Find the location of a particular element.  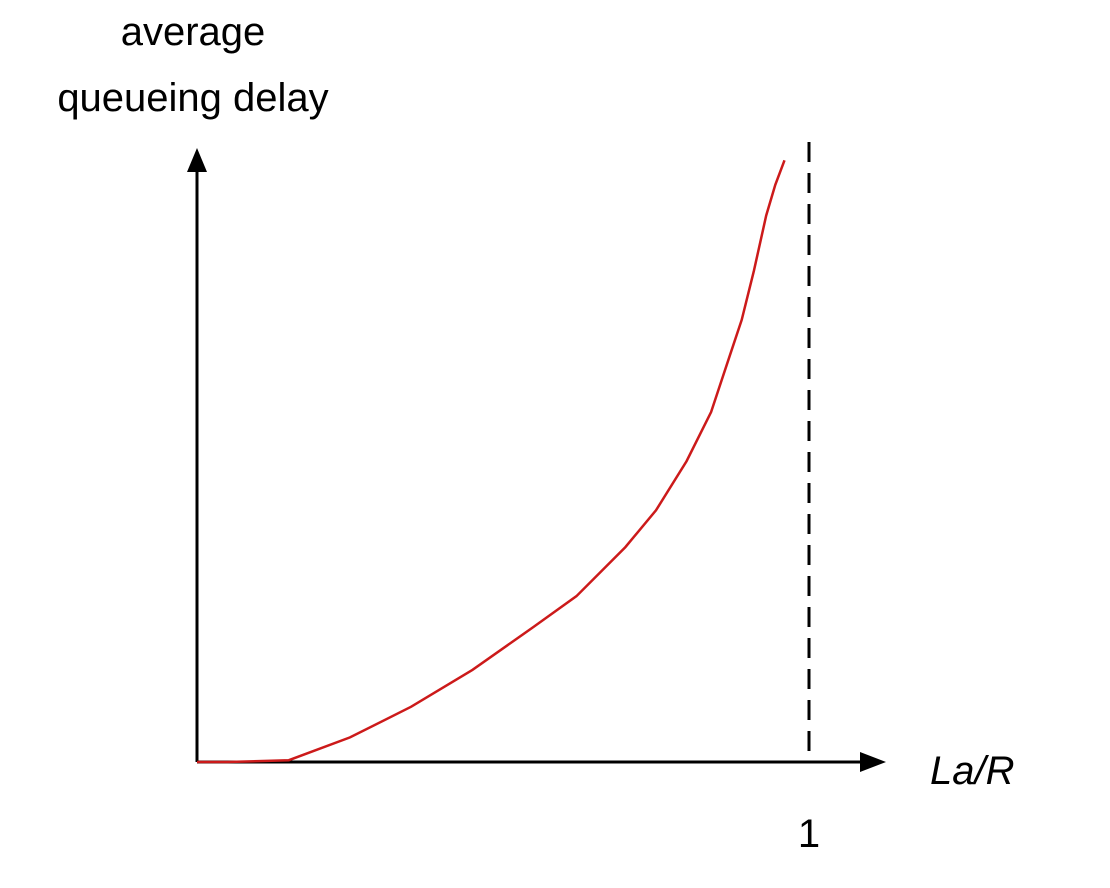

x-tick-labels: 1 is located at coordinates (809, 834).